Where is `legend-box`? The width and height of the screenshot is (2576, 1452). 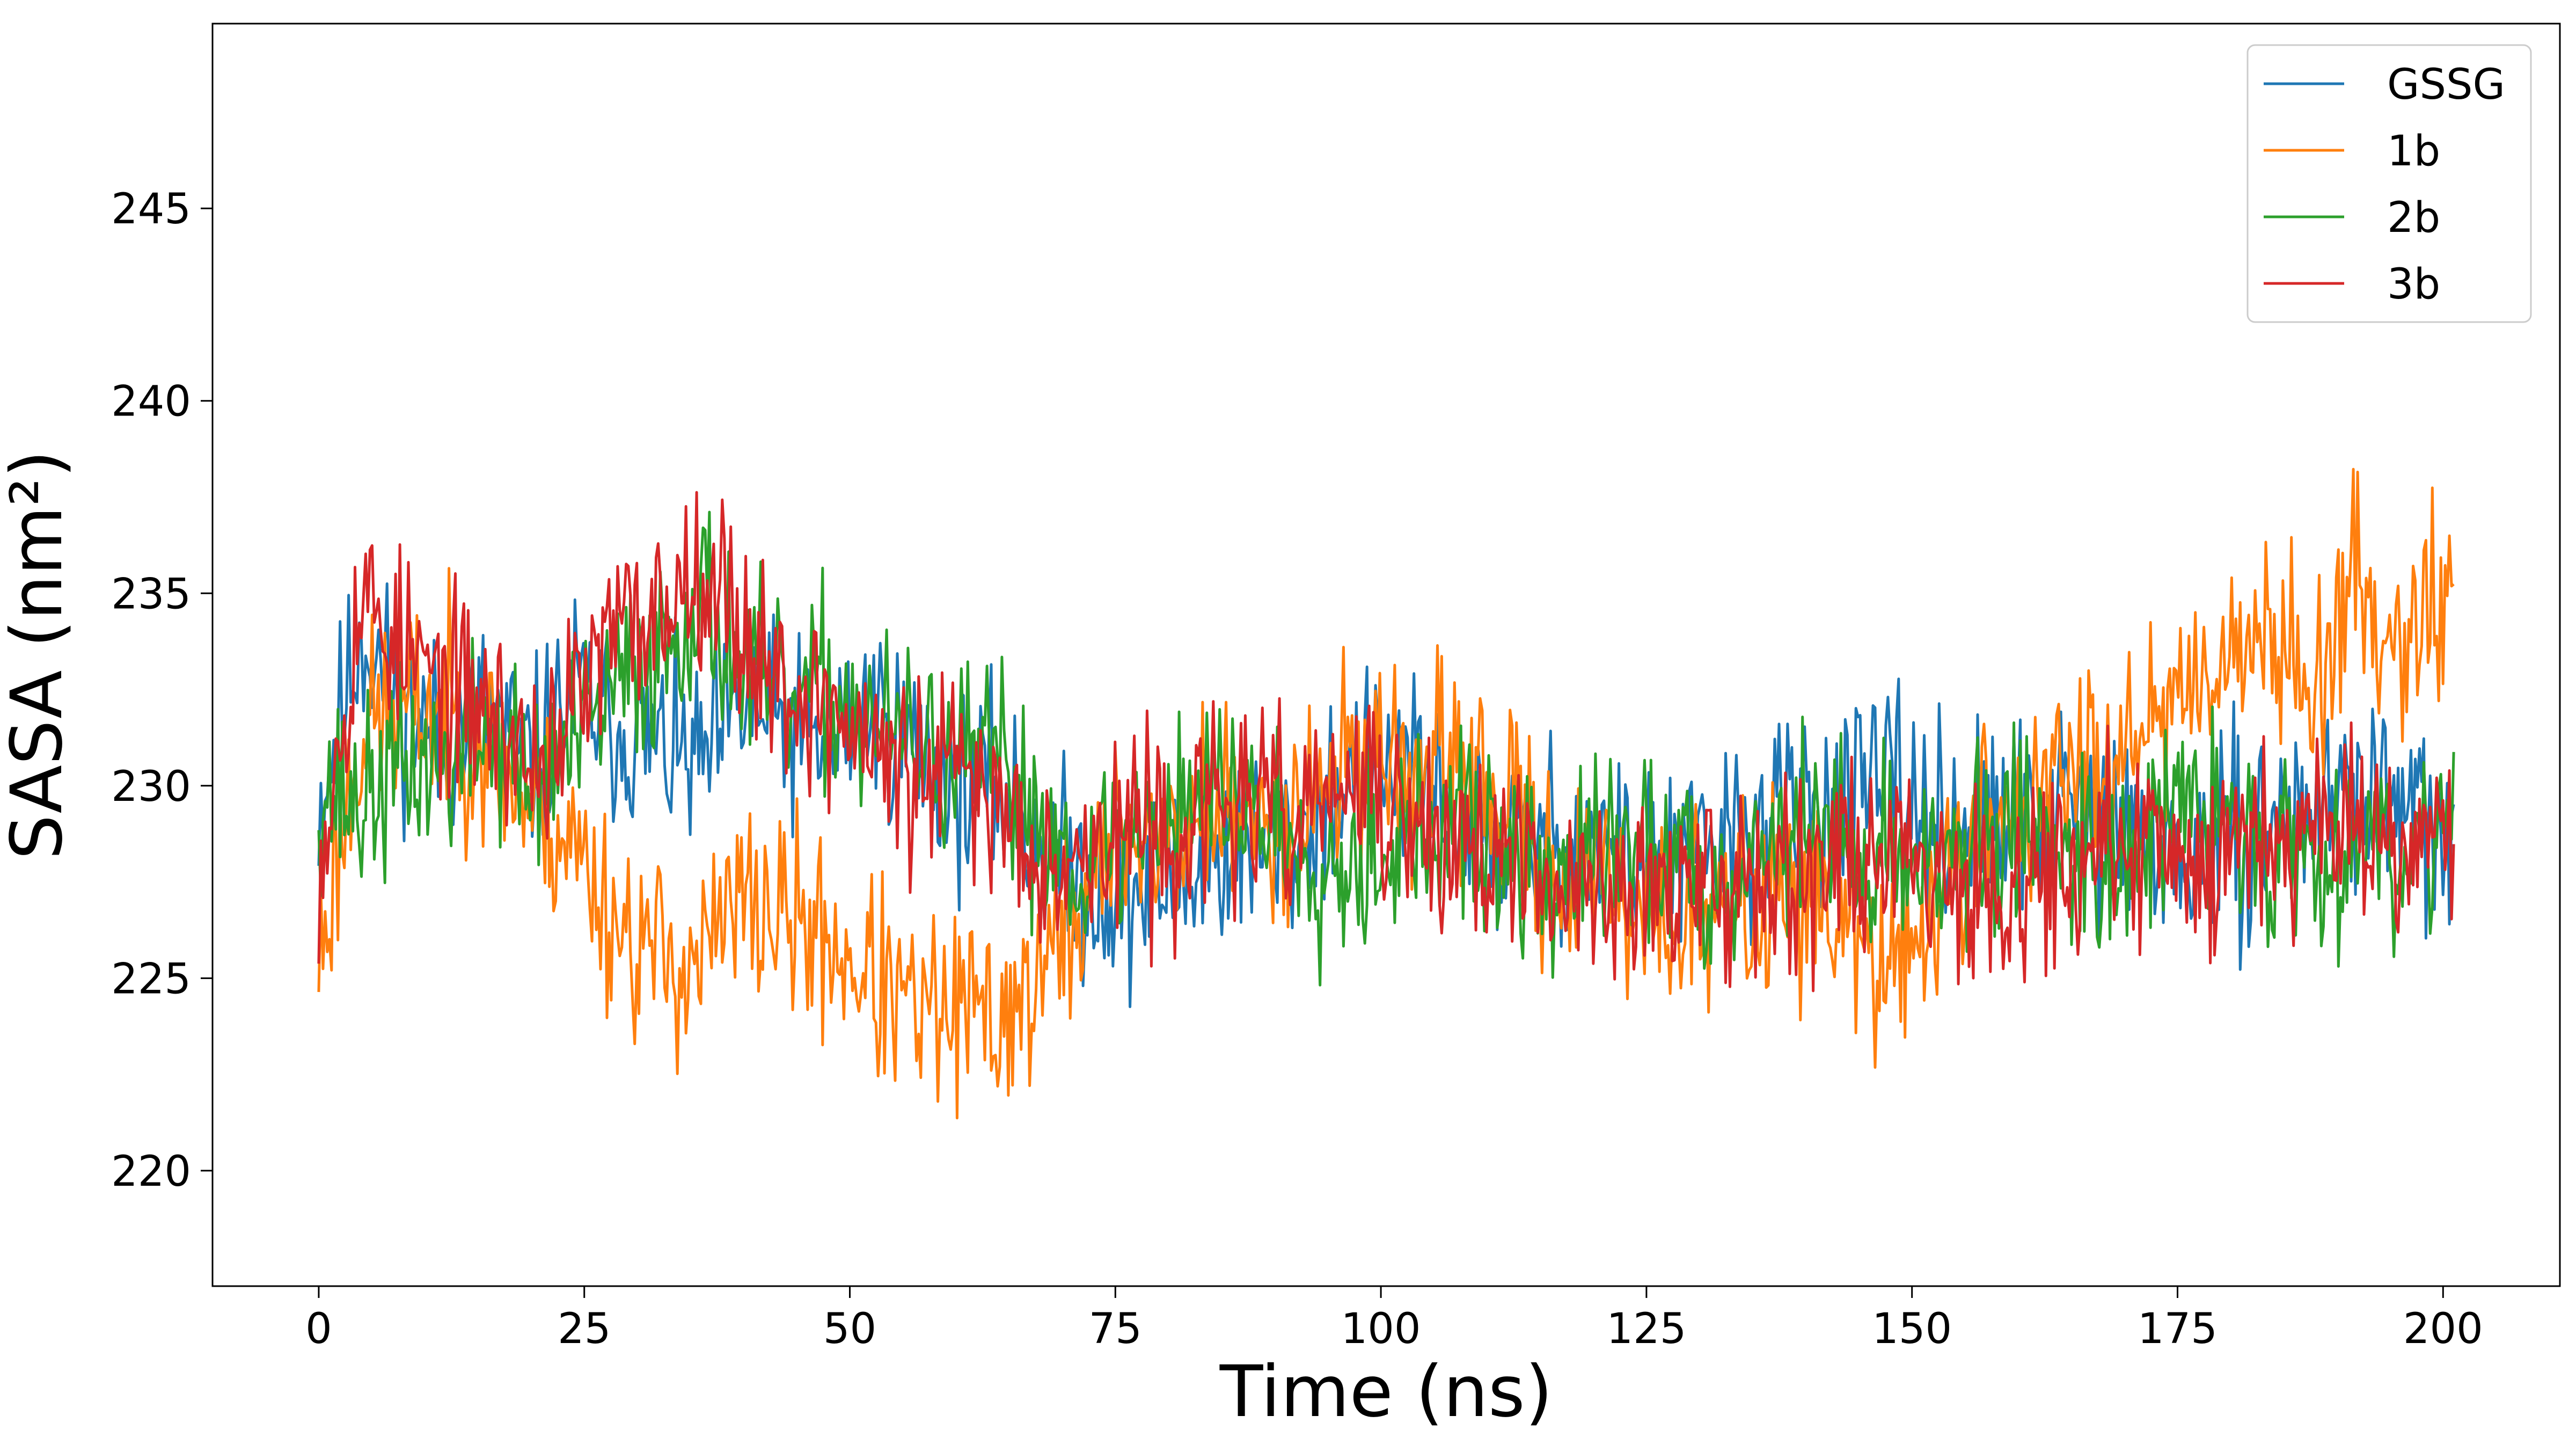 legend-box is located at coordinates (2389, 183).